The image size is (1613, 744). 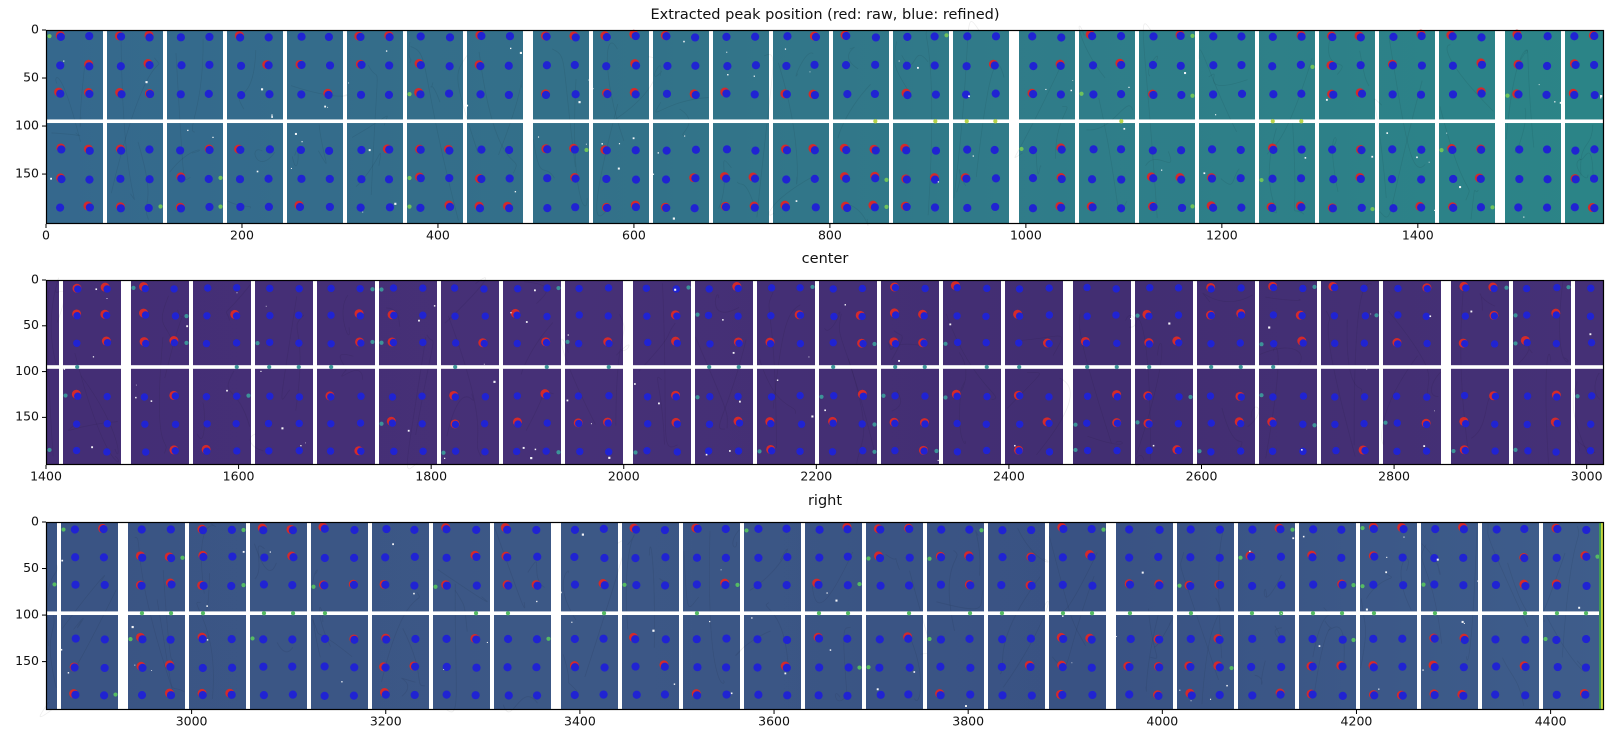 I want to click on panel-title-right: right, so click(x=825, y=501).